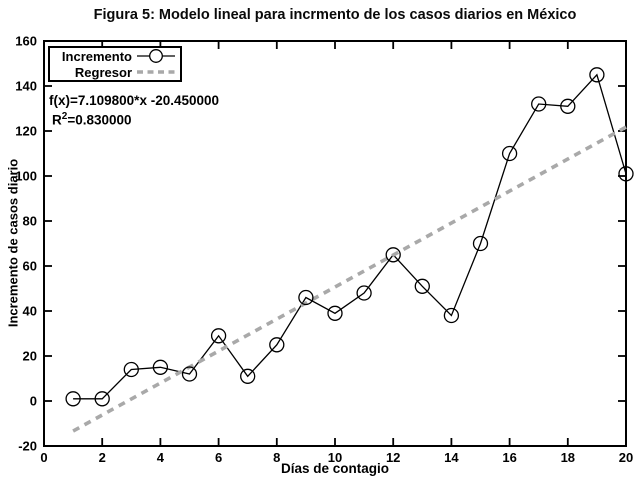 This screenshot has width=640, height=480. What do you see at coordinates (96, 56) in the screenshot?
I see `legend-label-incremento: Incremento` at bounding box center [96, 56].